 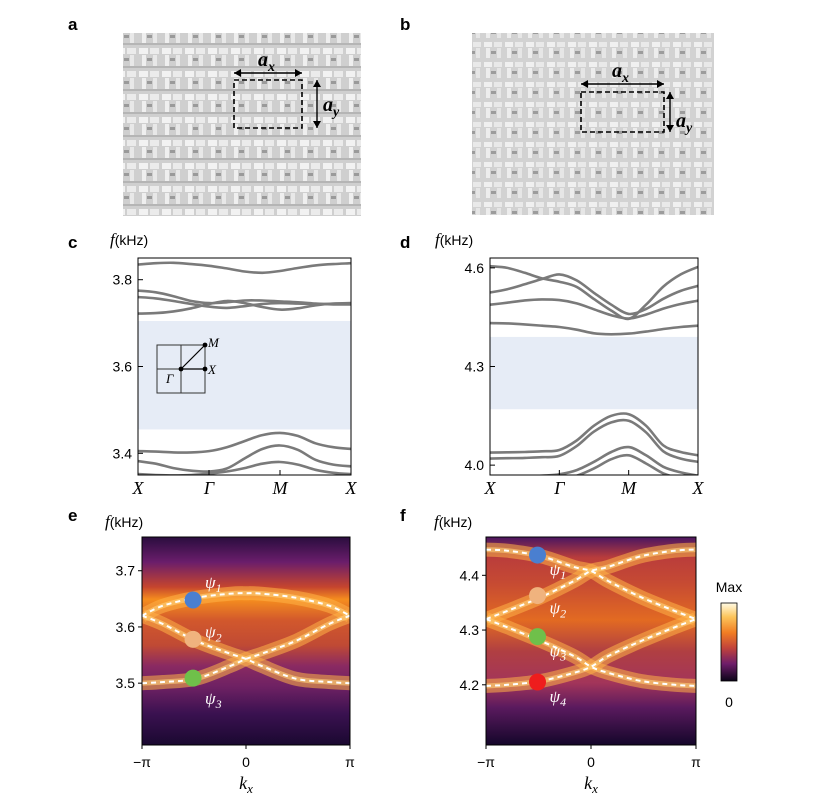 What do you see at coordinates (594, 309) in the screenshot?
I see `series-band3` at bounding box center [594, 309].